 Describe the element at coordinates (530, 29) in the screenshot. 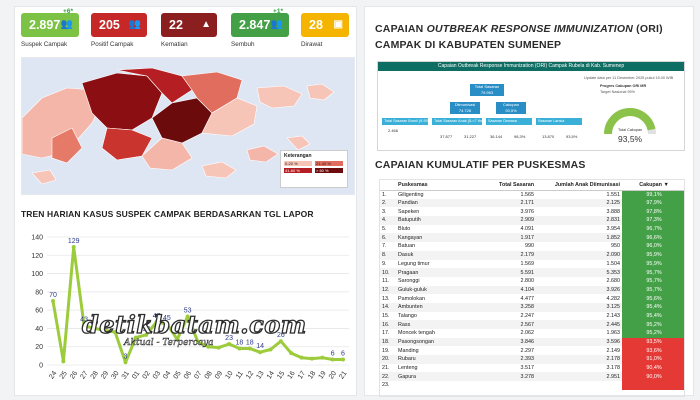

I see `ori-title-italic: OUTBREAK RESPONSE IMMUNIZATION` at that location.